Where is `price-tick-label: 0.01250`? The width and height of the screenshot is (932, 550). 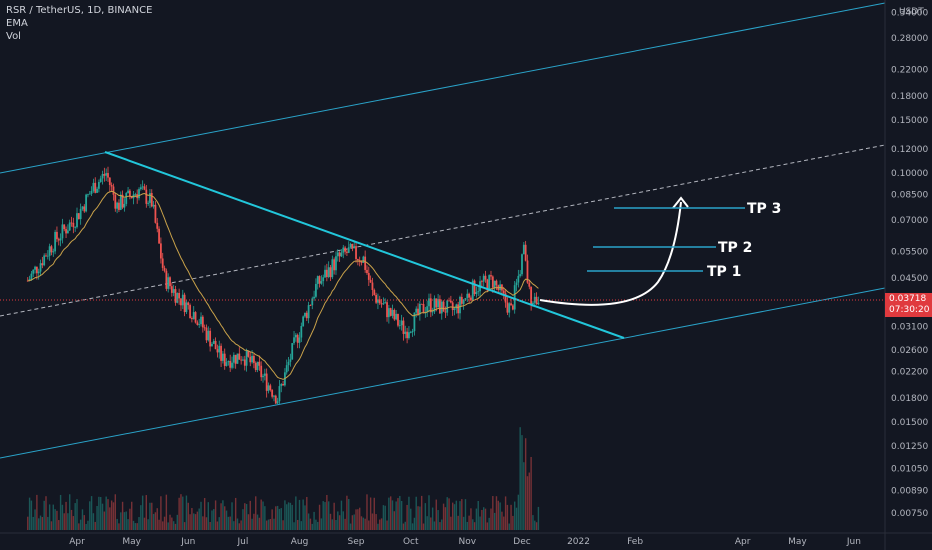 price-tick-label: 0.01250 is located at coordinates (909, 447).